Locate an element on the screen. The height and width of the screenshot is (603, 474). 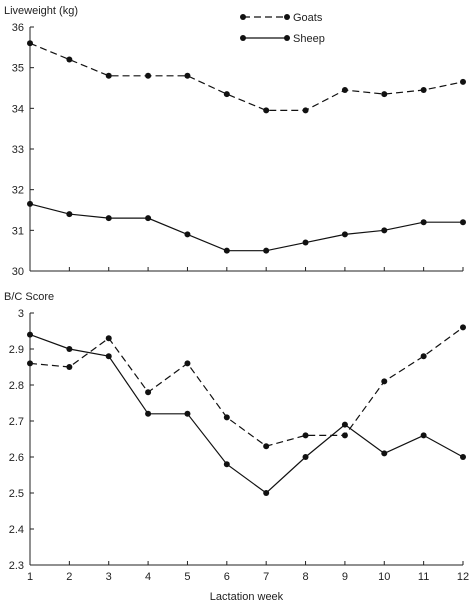
legend-label-goats: Goats is located at coordinates (308, 18).